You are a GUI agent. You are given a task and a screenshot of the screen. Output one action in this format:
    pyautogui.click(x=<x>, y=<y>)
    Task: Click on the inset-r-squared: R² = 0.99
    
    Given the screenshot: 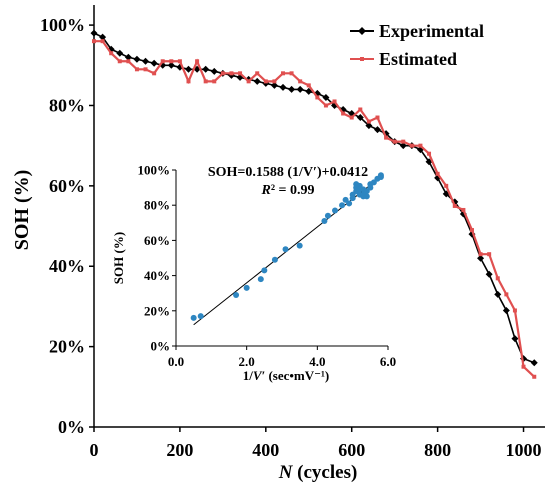 What is the action you would take?
    pyautogui.click(x=287, y=190)
    